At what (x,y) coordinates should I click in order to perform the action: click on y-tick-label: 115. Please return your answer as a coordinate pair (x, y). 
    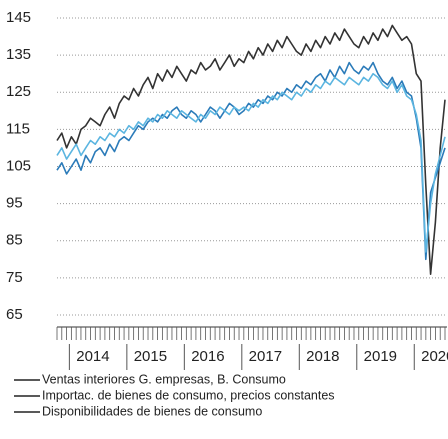
    Looking at the image, I should click on (18, 128).